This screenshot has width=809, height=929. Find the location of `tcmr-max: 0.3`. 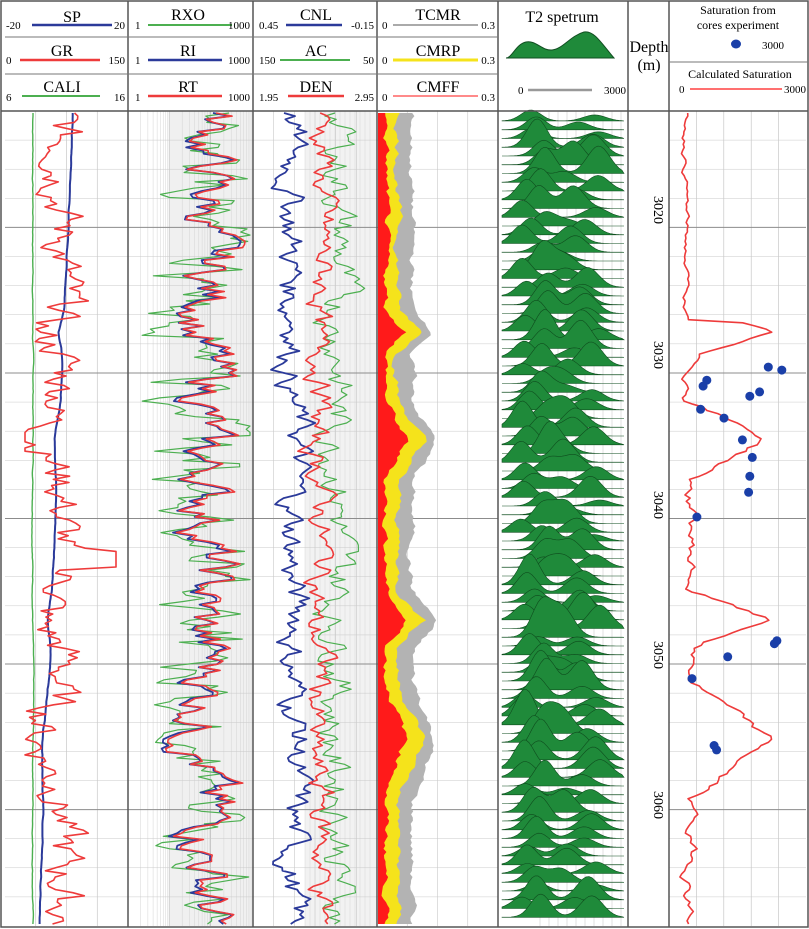

tcmr-max: 0.3 is located at coordinates (488, 26).